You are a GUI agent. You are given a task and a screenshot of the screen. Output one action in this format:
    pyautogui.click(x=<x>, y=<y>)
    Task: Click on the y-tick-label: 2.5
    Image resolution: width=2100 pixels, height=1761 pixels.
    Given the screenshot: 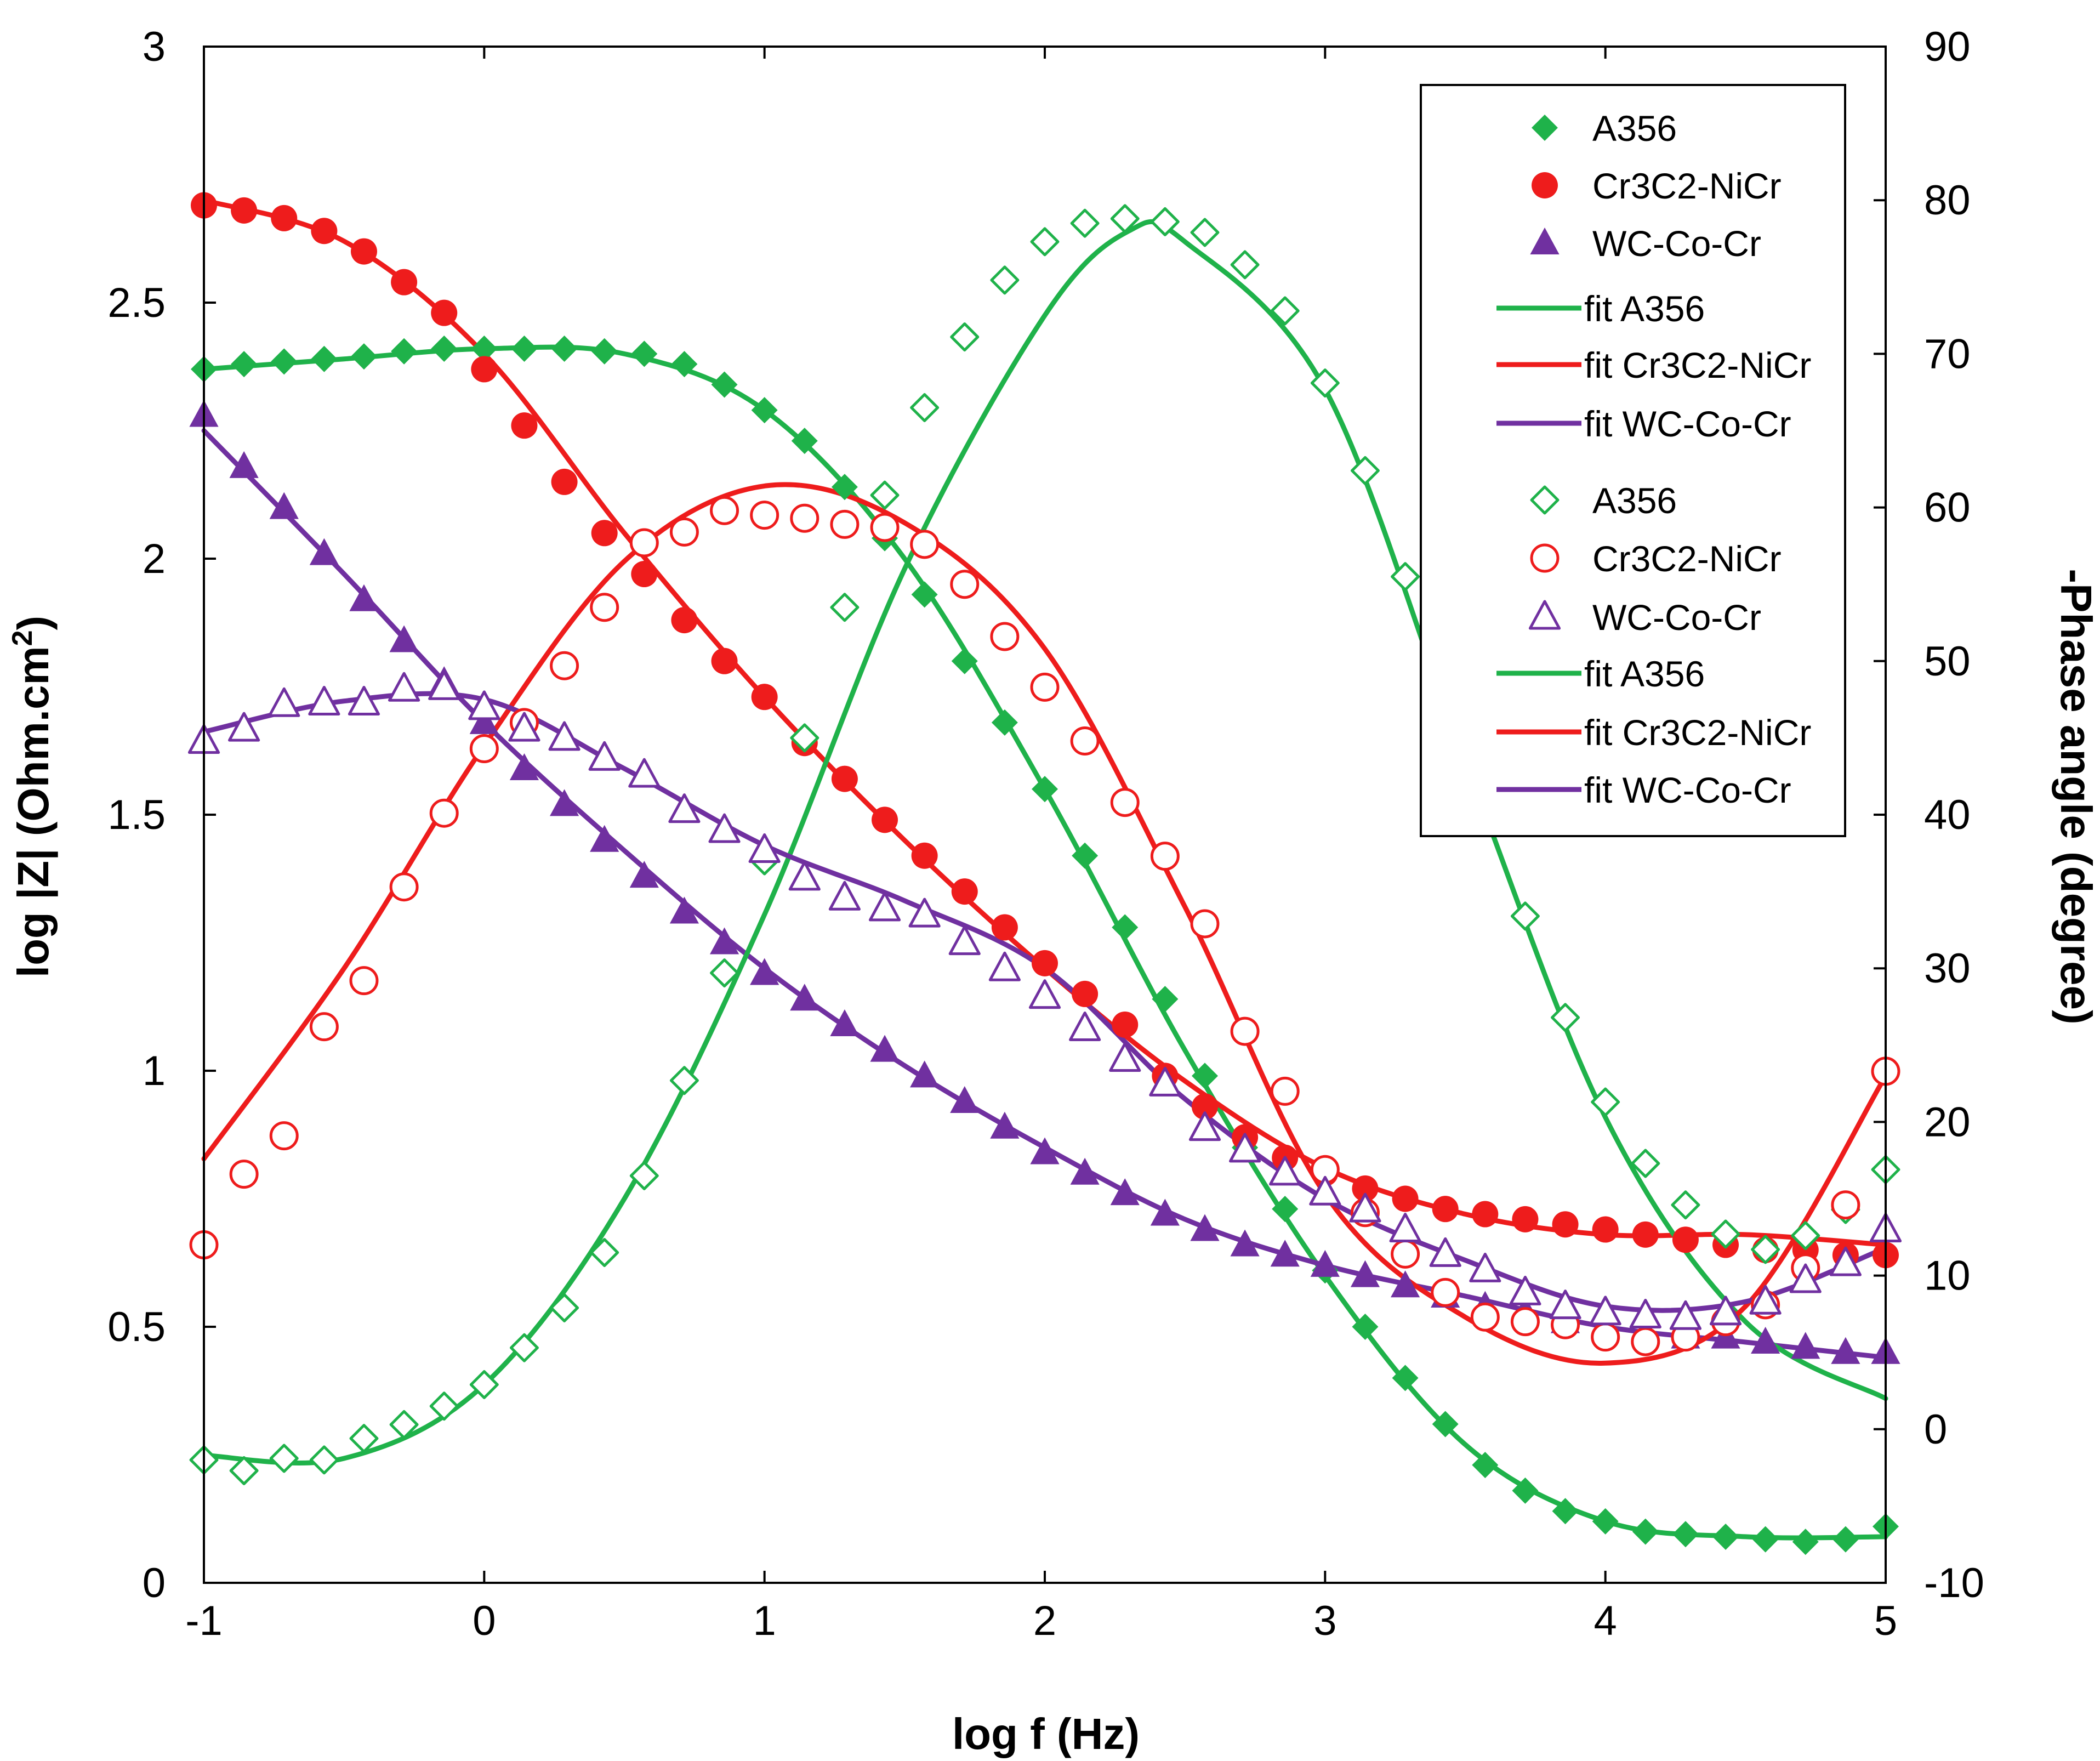 What is the action you would take?
    pyautogui.click(x=136, y=303)
    